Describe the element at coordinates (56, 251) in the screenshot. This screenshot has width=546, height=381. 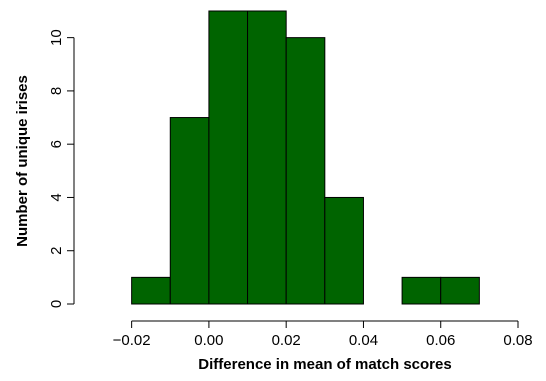
I see `y-tick-label: 2` at that location.